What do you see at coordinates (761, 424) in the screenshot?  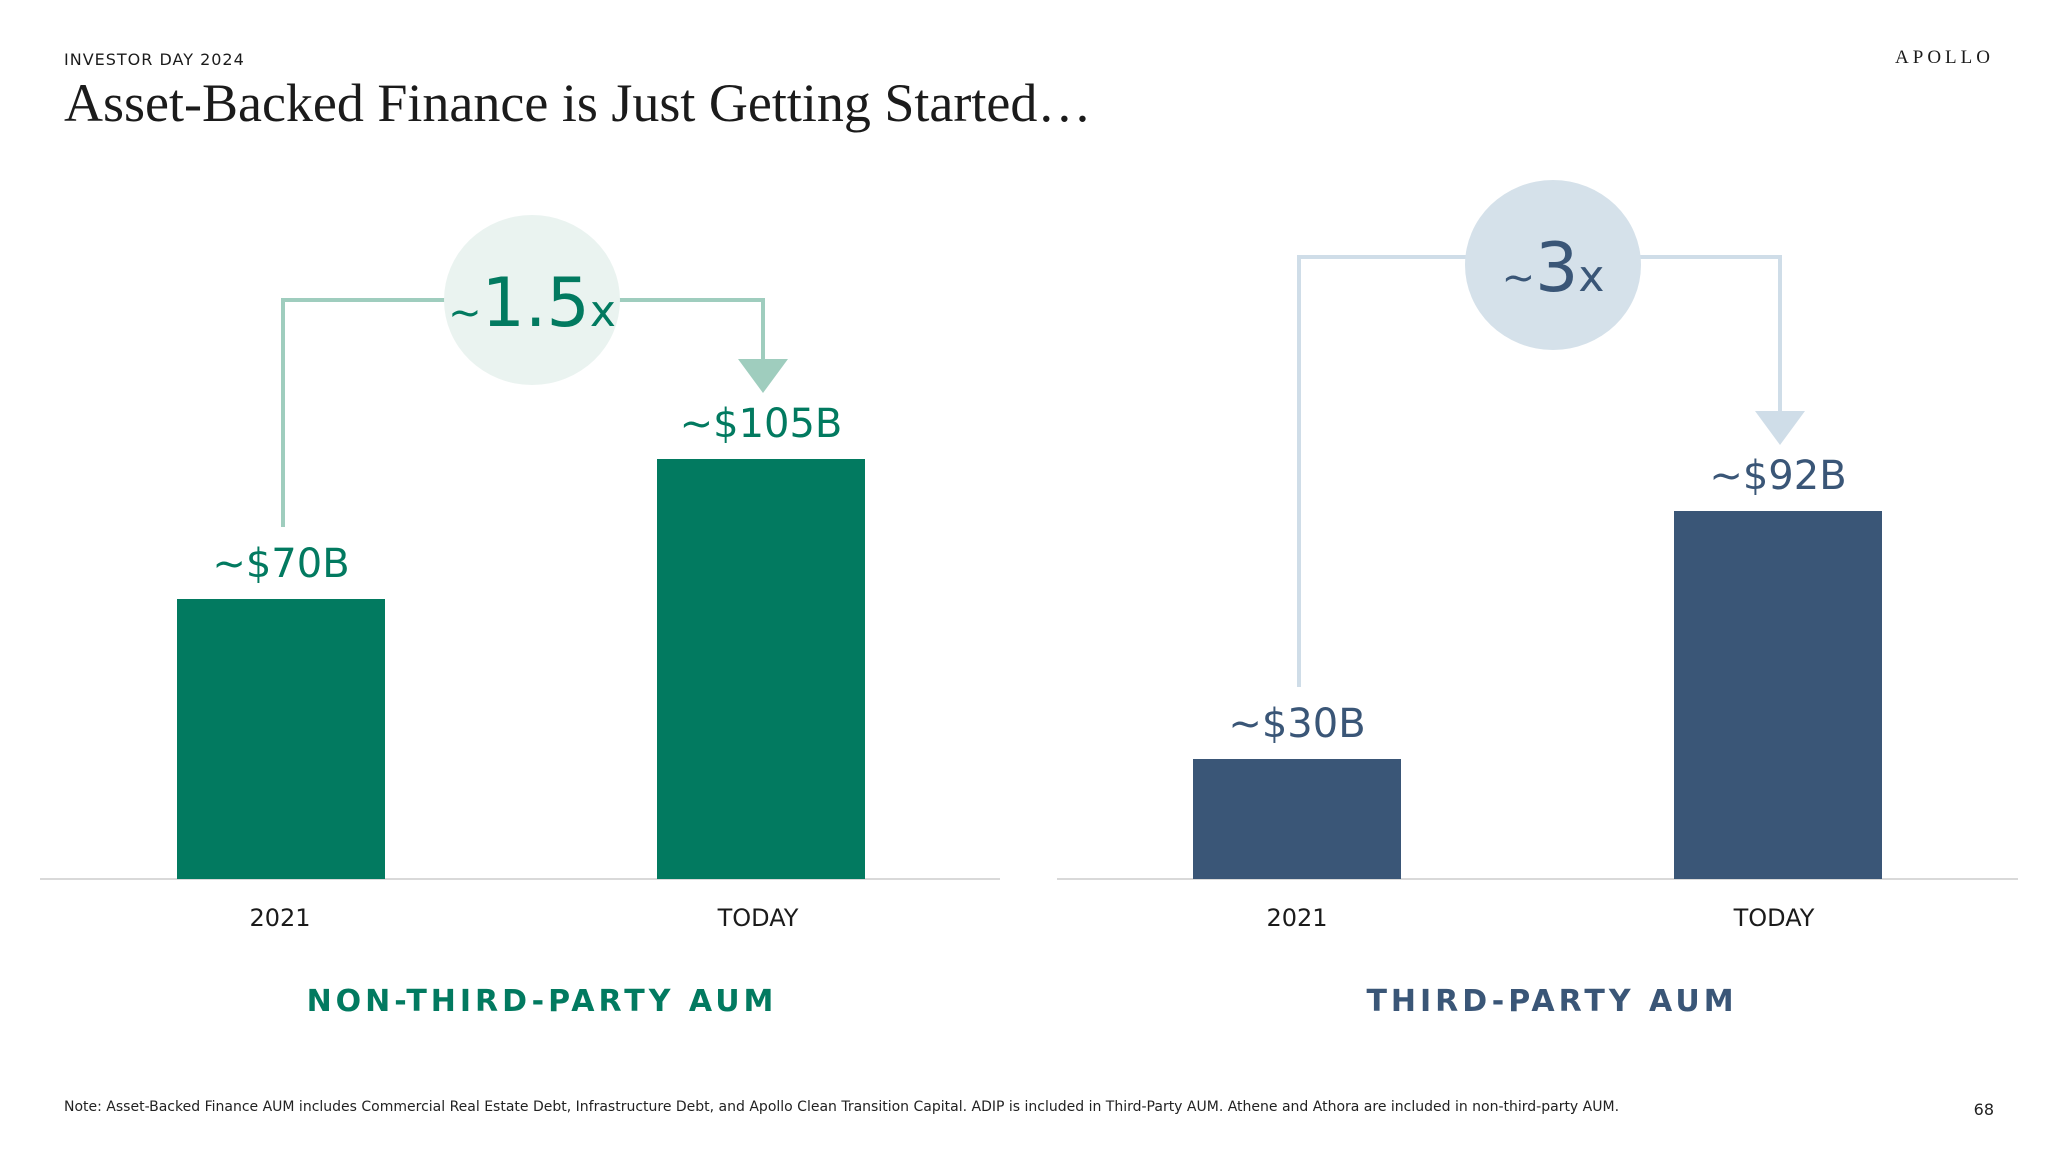 I see `data-label: ~$105B` at bounding box center [761, 424].